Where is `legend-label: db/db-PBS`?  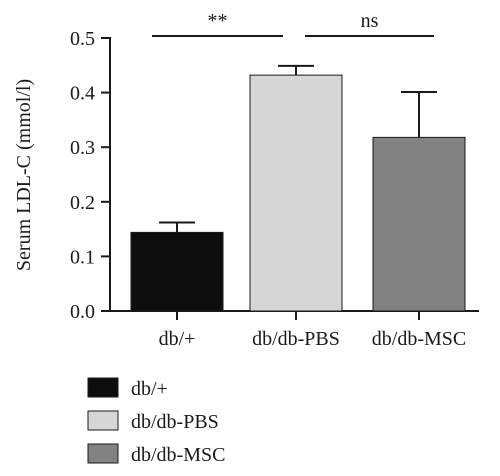
legend-label: db/db-PBS is located at coordinates (175, 422).